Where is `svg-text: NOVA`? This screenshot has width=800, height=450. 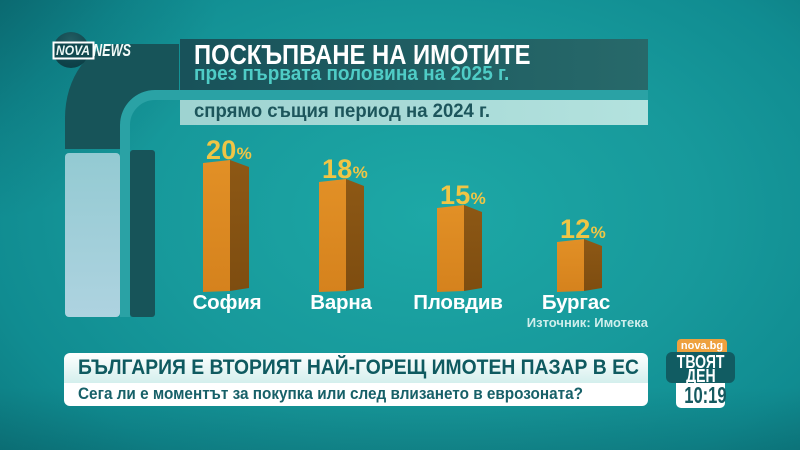
svg-text: NOVA is located at coordinates (73, 50).